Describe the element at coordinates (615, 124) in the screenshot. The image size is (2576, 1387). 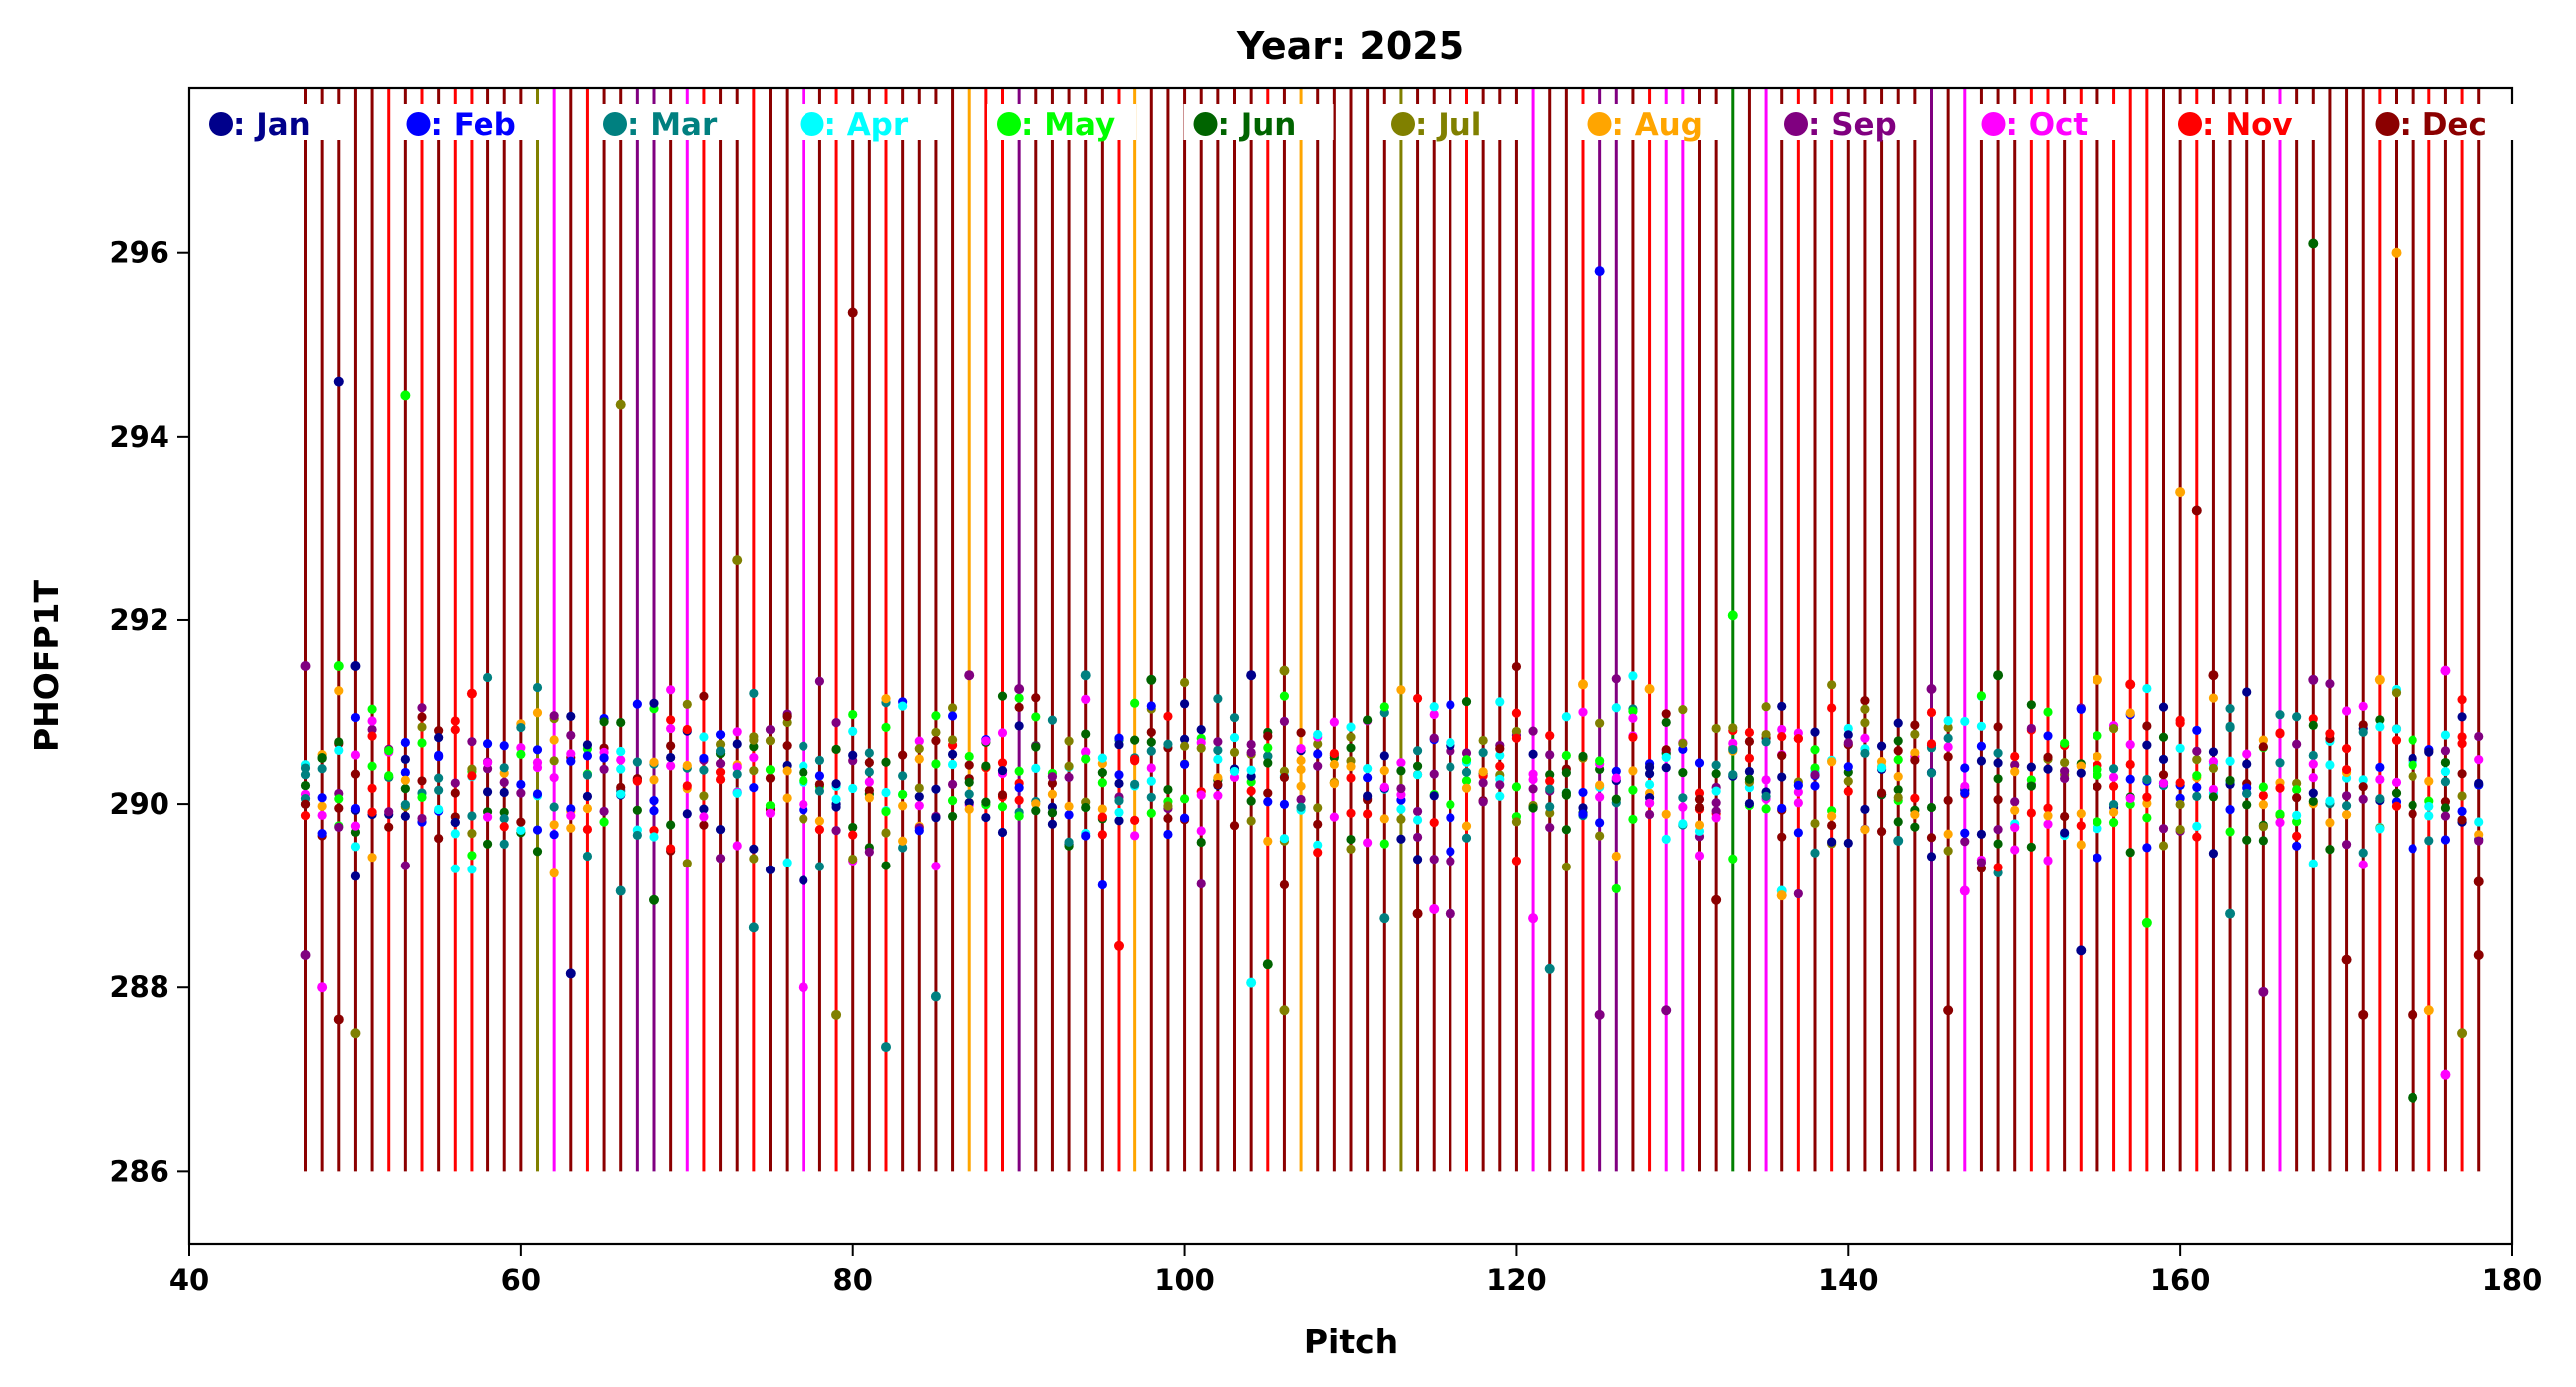
I see `legend-marker` at that location.